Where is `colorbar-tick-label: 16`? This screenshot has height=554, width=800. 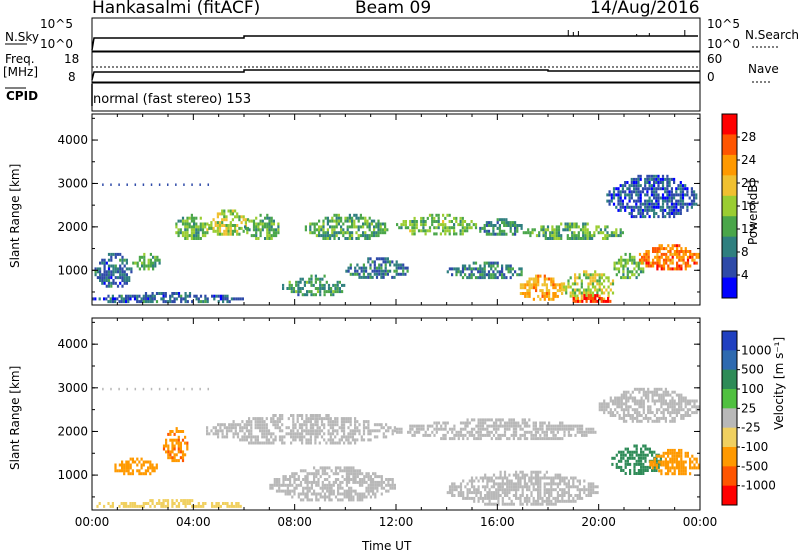 colorbar-tick-label: 16 is located at coordinates (748, 206).